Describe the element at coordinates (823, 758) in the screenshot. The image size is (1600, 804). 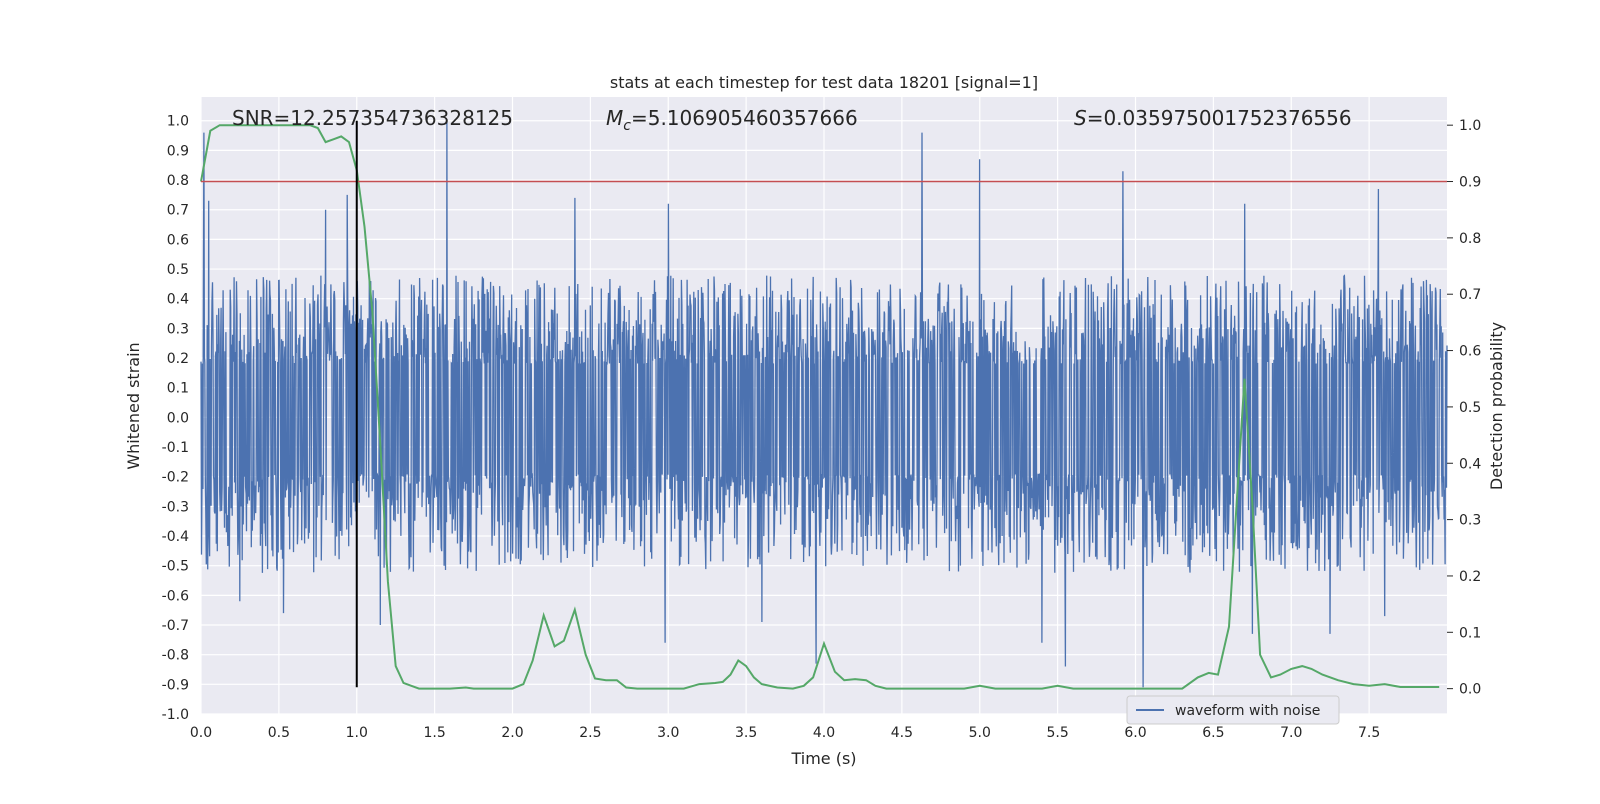
I see `x-axis-label: Time (s)` at that location.